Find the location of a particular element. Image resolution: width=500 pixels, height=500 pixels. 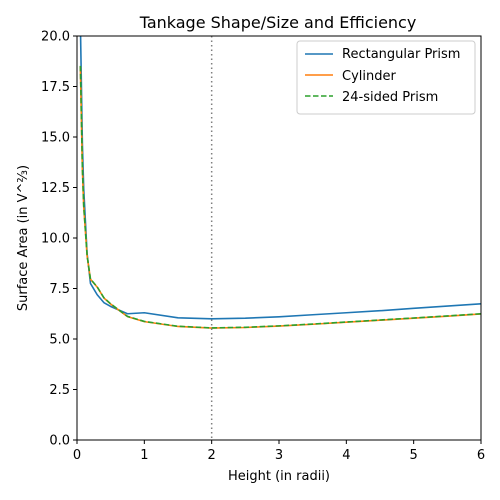

y-tick-label: 17.5 is located at coordinates (55, 87).